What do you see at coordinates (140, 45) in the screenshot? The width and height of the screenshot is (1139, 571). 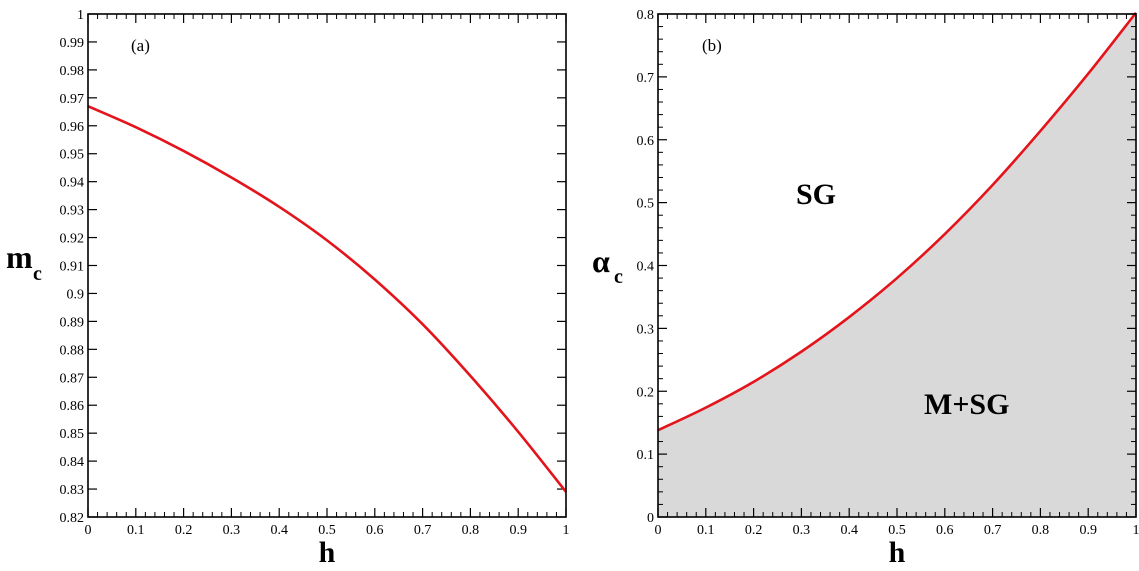 I see `panel-a-label: (a)` at bounding box center [140, 45].